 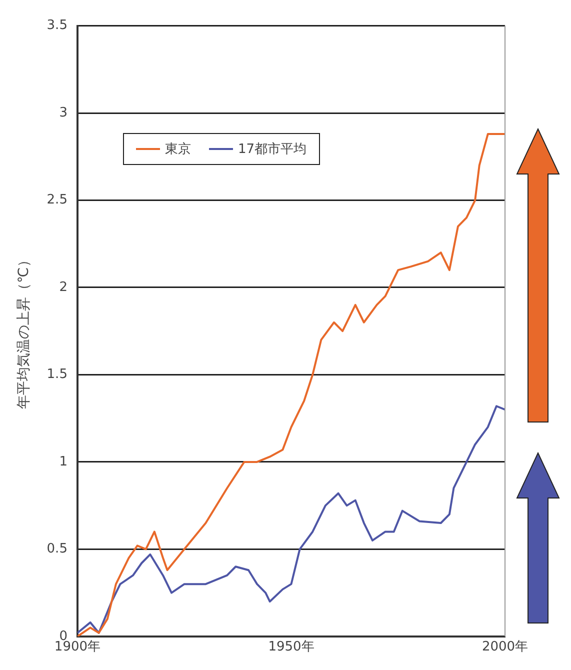 I want to click on y-tick-label: 1, so click(x=63, y=462).